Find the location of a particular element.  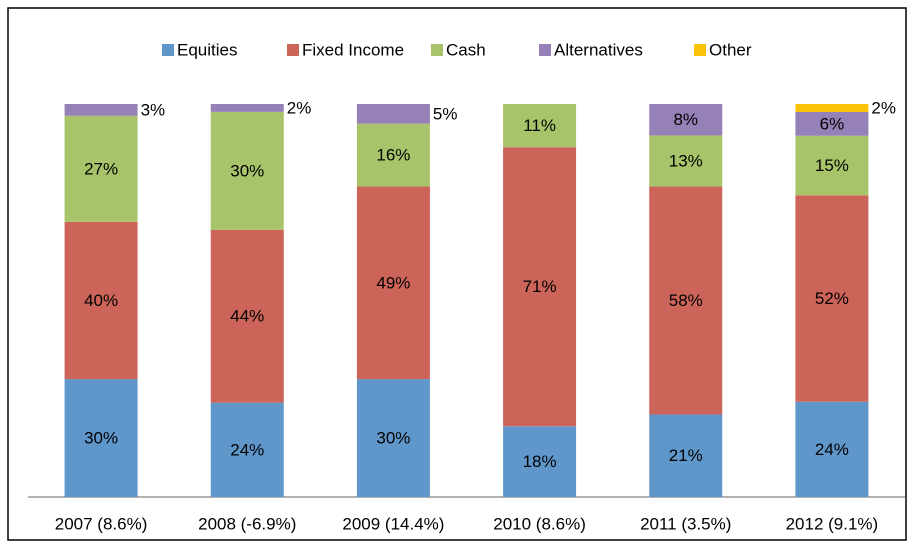

data-label: 21% is located at coordinates (686, 455).